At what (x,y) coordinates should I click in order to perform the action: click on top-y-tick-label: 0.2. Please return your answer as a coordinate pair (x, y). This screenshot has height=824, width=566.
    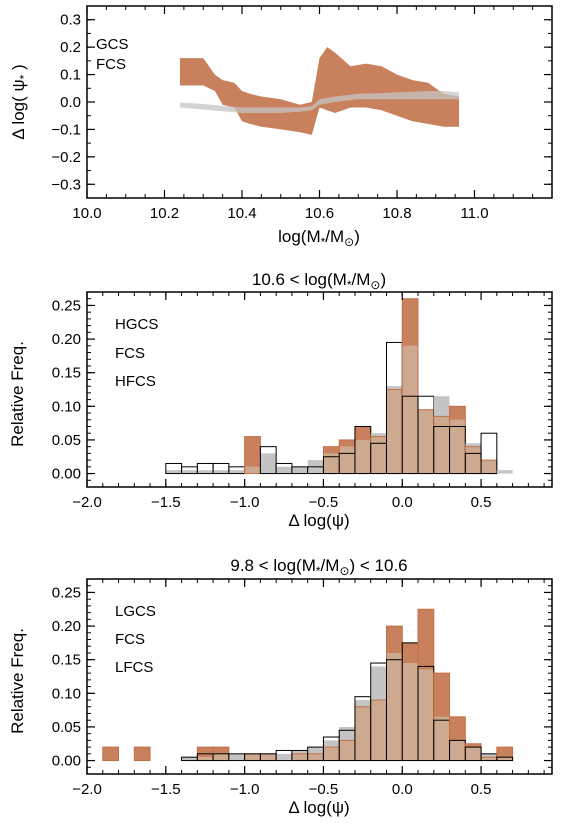
    Looking at the image, I should click on (70, 47).